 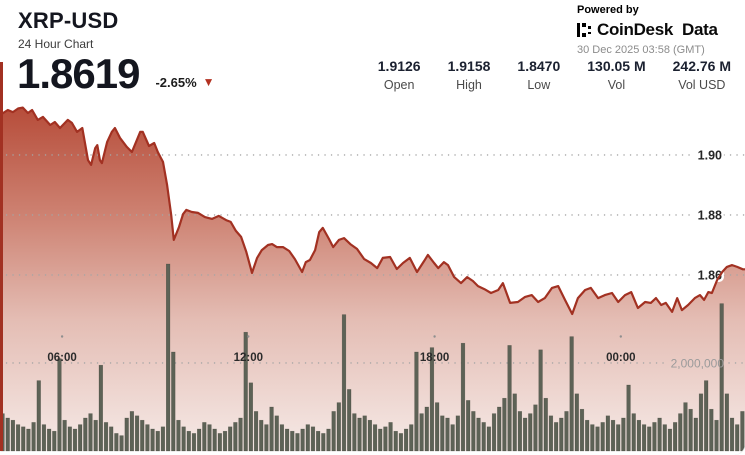 I want to click on stat-vol-usd-value: 242.76 M, so click(x=701, y=66).